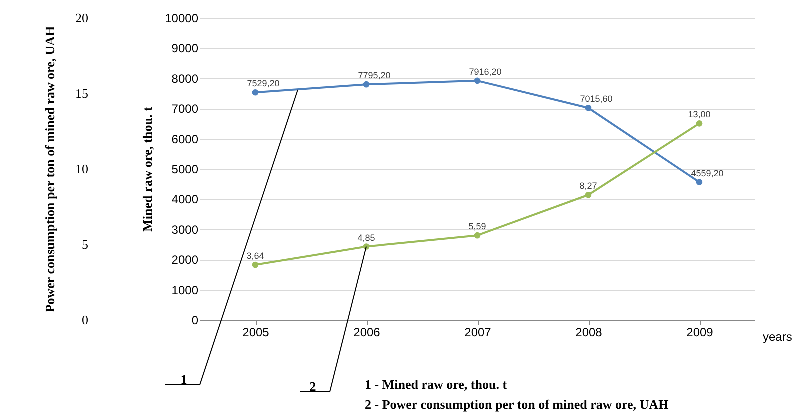 This screenshot has height=415, width=807. I want to click on text: 1, so click(184, 379).